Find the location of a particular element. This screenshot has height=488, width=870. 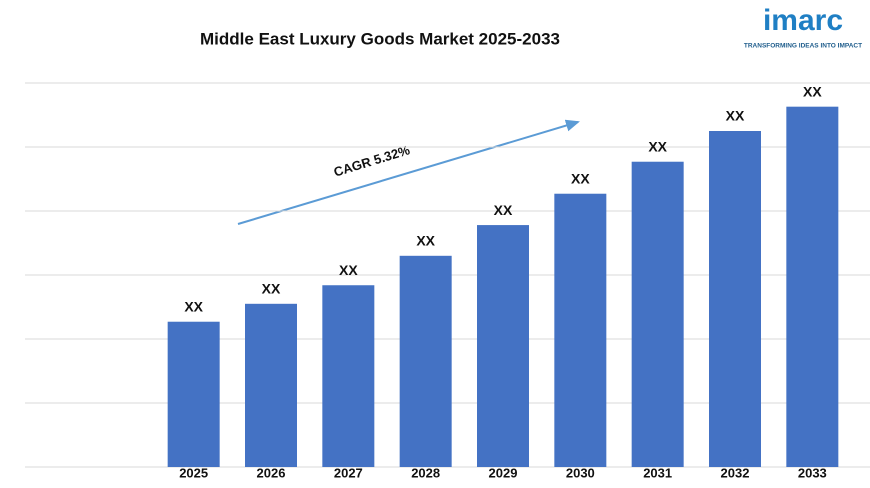

logo-tagline: TRANSFORMING IDEAS INTO IMPACT is located at coordinates (803, 46).